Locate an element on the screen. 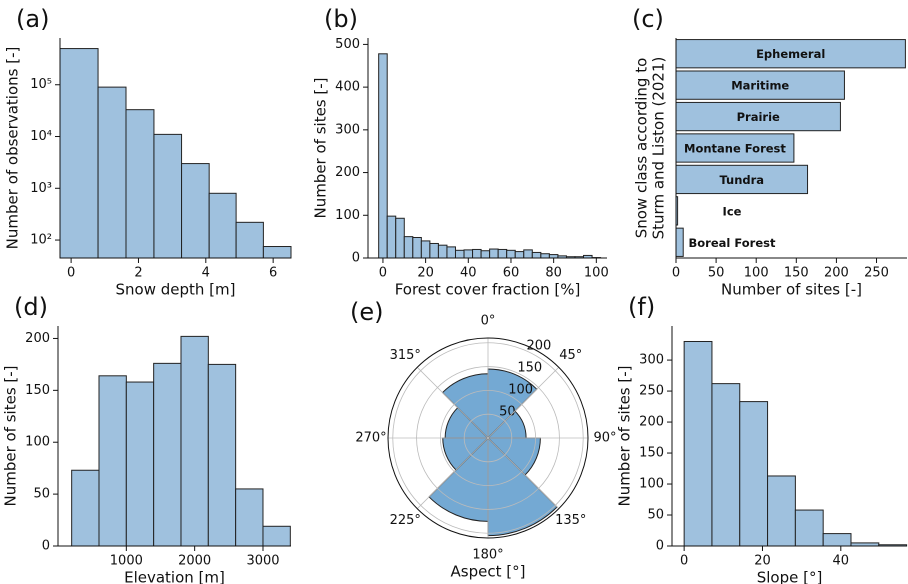 This screenshot has width=908, height=584. x-tick-label: 6 is located at coordinates (273, 273).